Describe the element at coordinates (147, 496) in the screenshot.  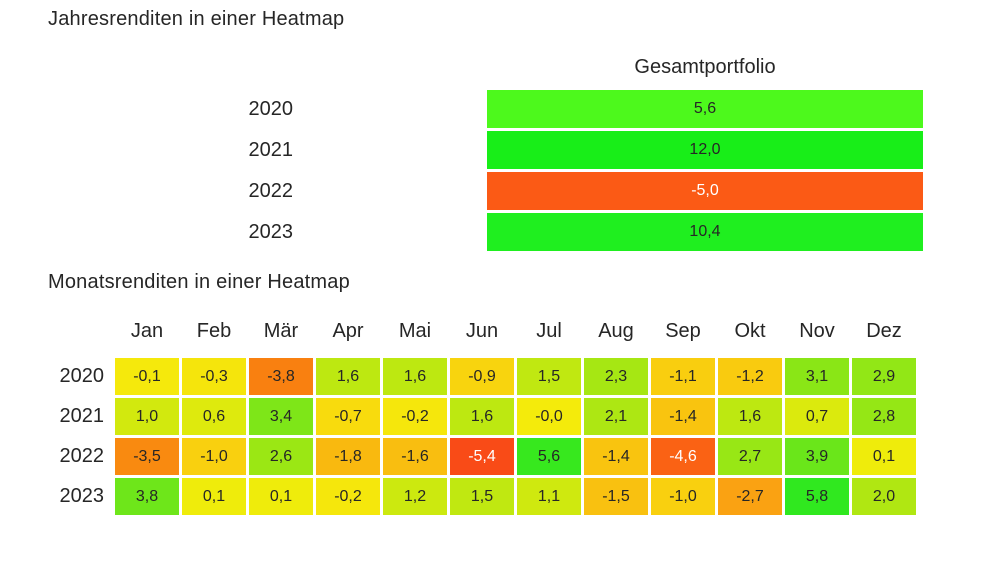
I see `heatmap-cell-2023-jan: 3,8` at that location.